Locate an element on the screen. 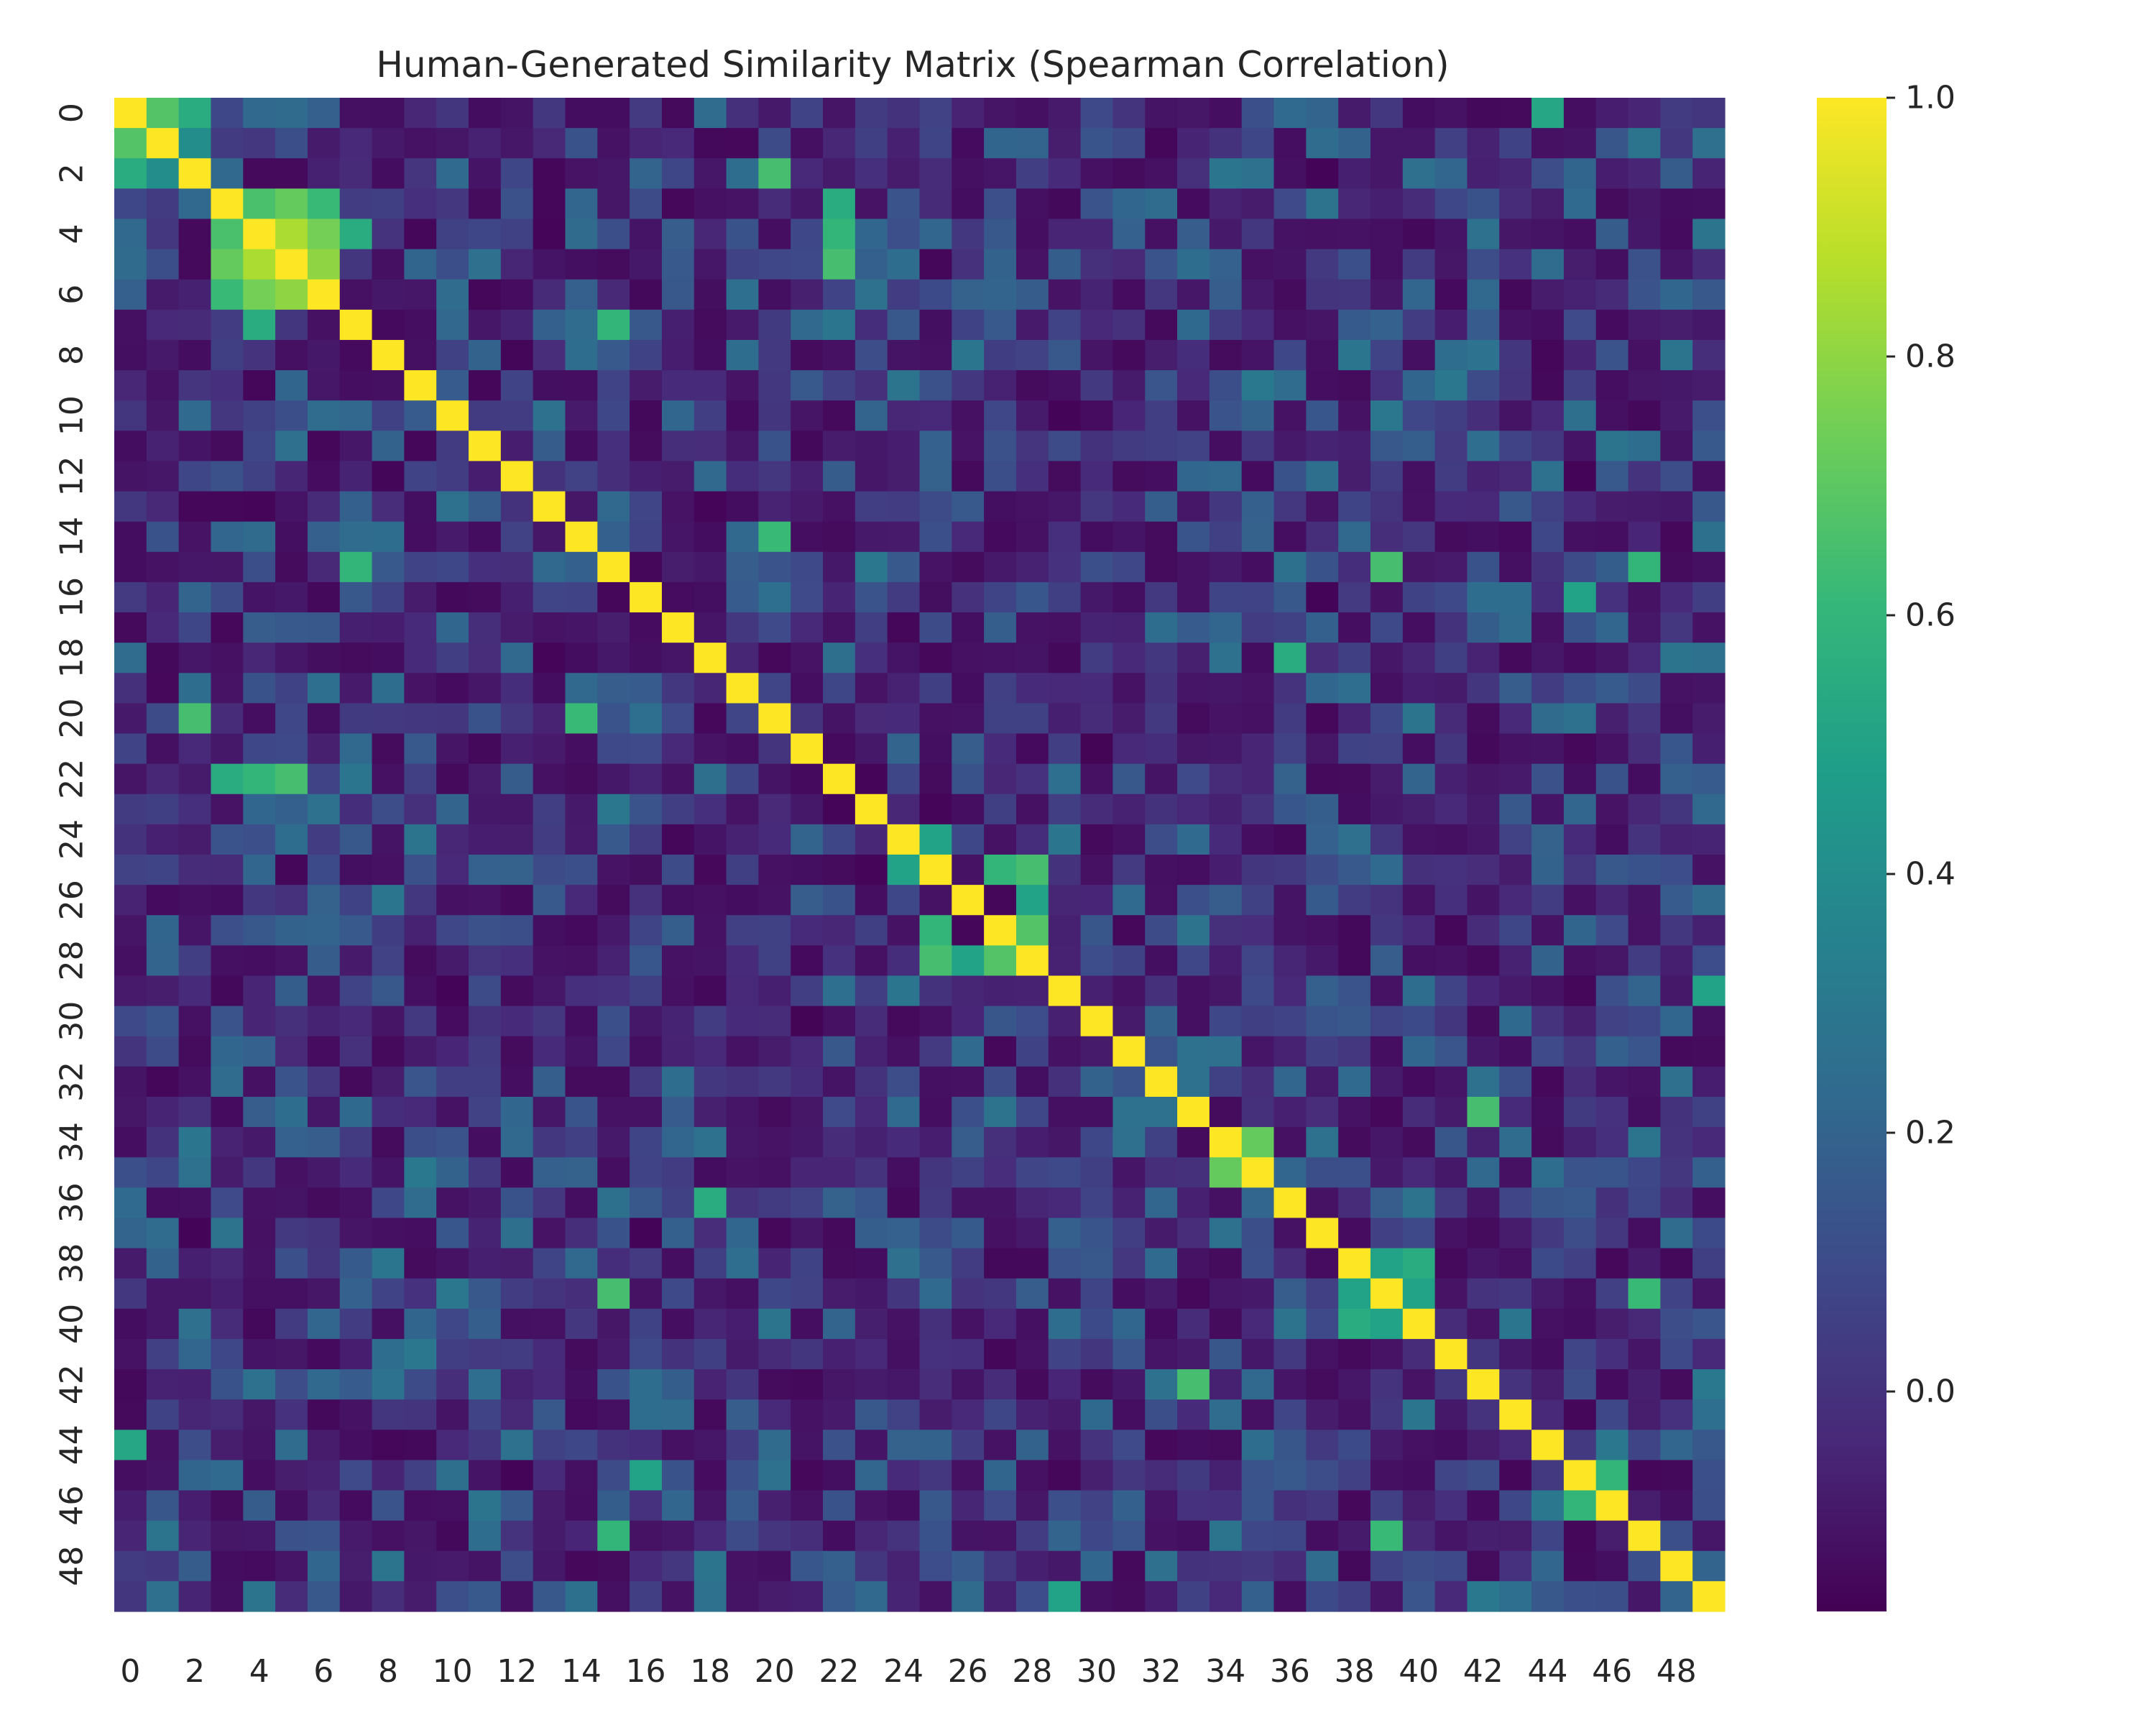 The image size is (2156, 1725). y-tick-label: 40 is located at coordinates (72, 1324).